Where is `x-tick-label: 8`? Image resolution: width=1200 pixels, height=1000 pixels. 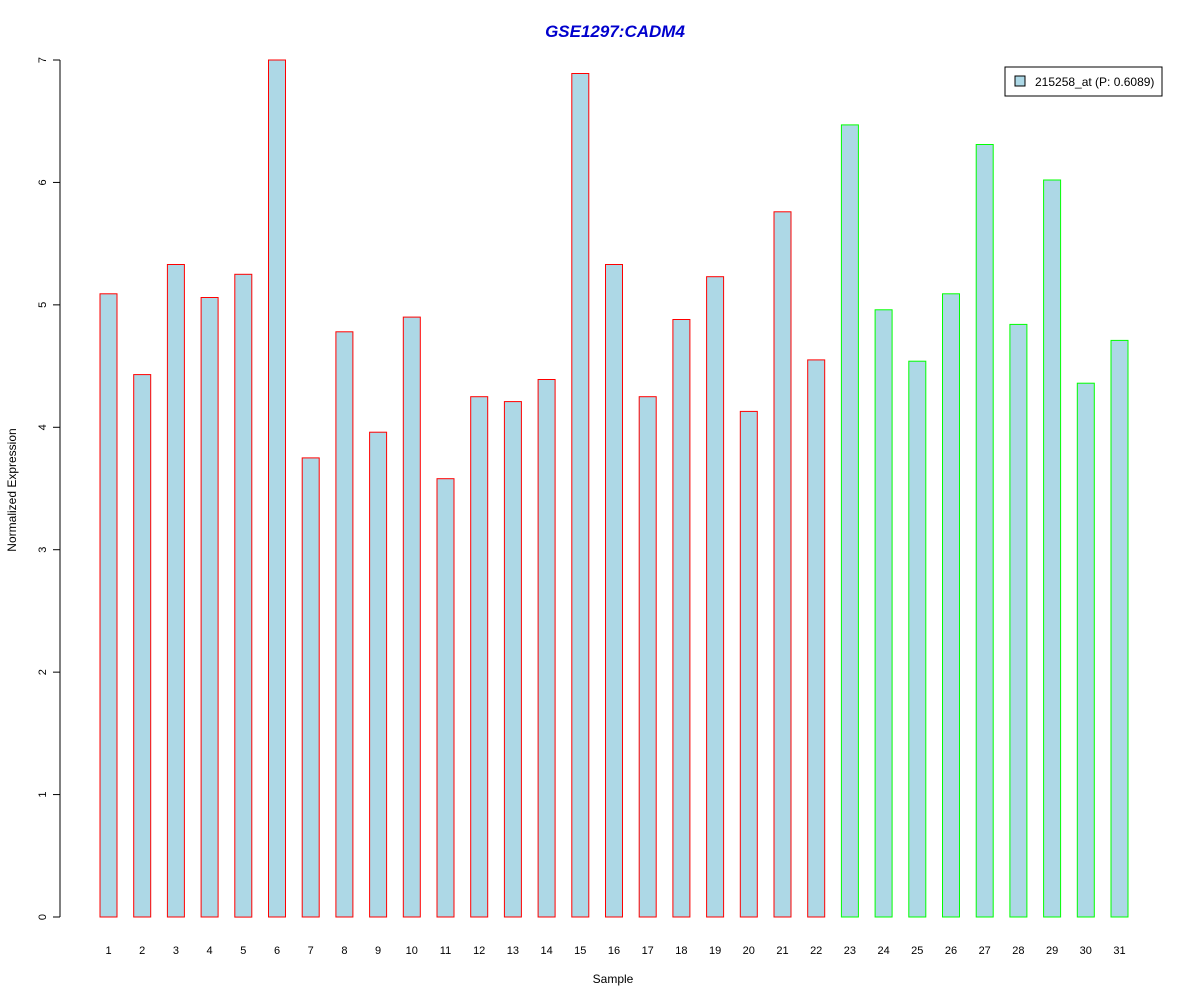 x-tick-label: 8 is located at coordinates (344, 951).